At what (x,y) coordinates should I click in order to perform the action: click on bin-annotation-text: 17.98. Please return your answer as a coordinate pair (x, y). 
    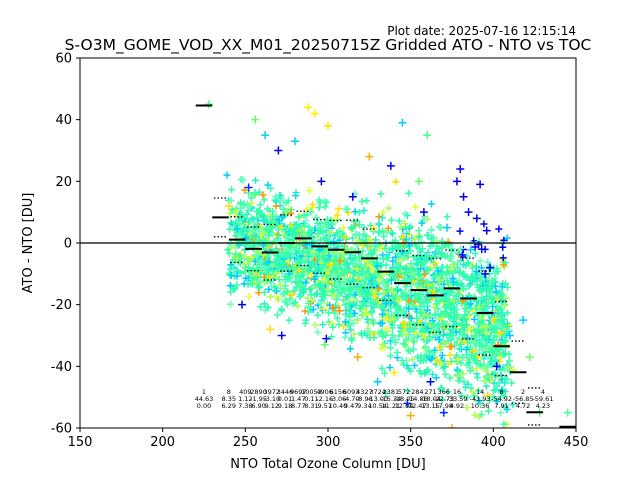
    Looking at the image, I should click on (443, 406).